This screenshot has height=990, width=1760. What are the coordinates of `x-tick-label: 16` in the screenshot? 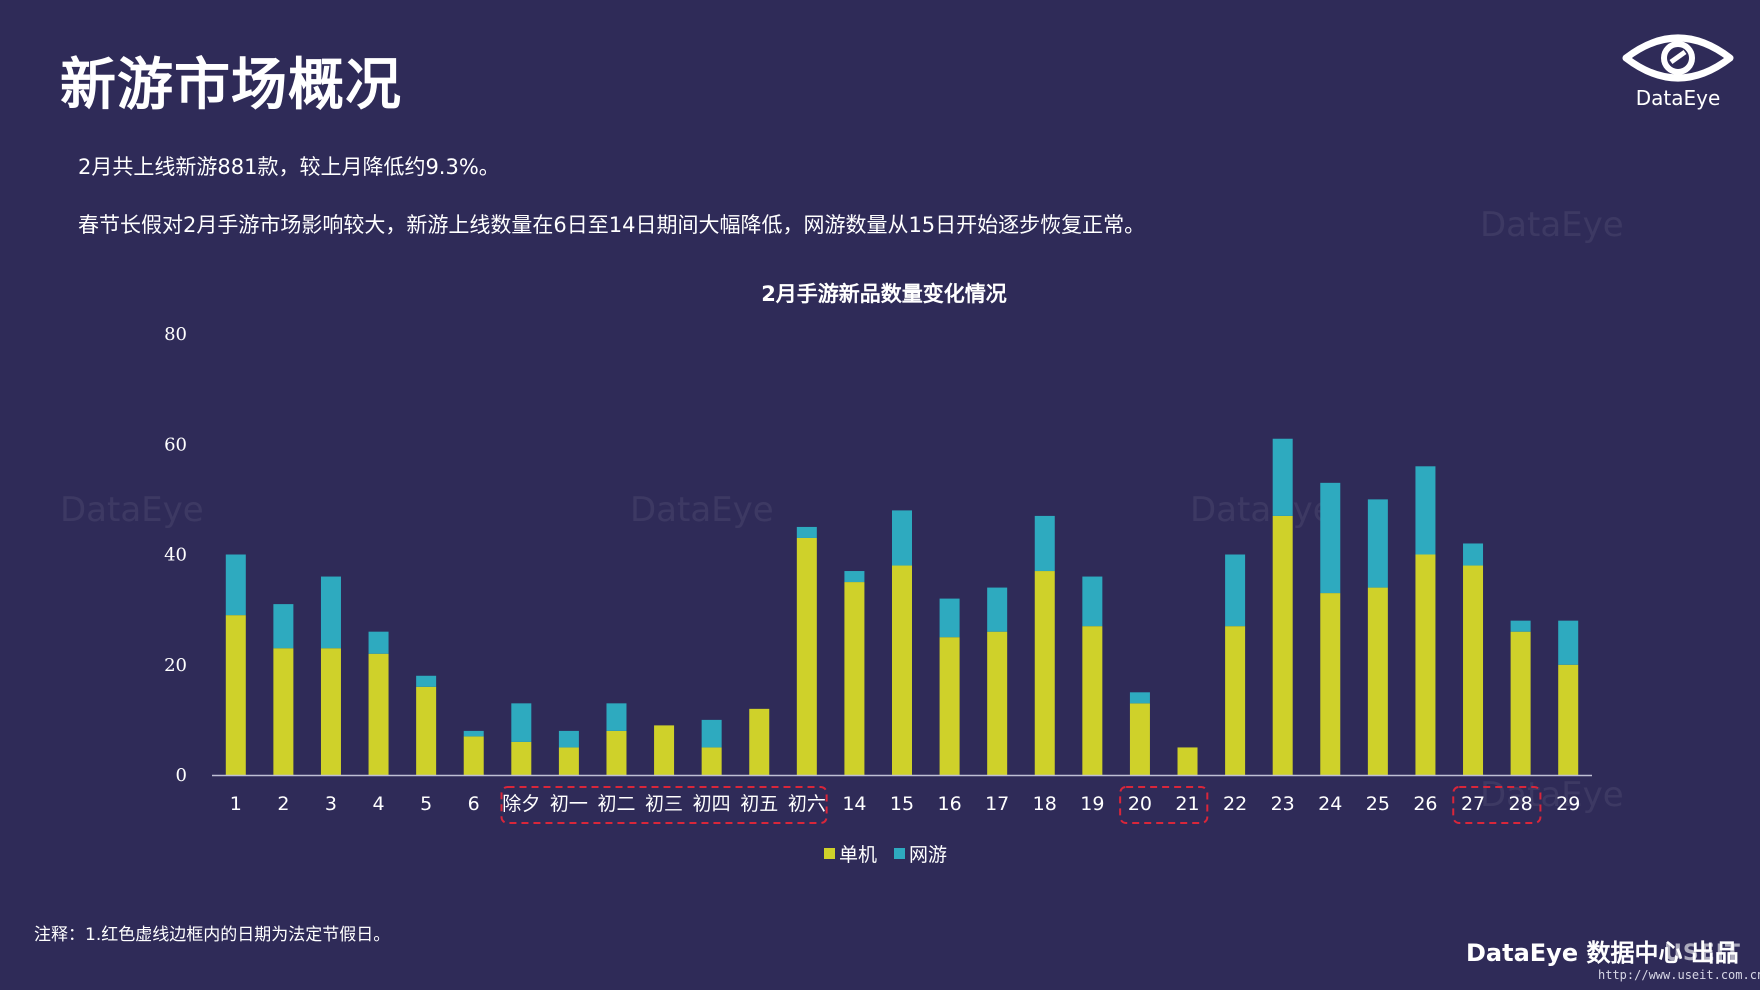 It's located at (949, 804).